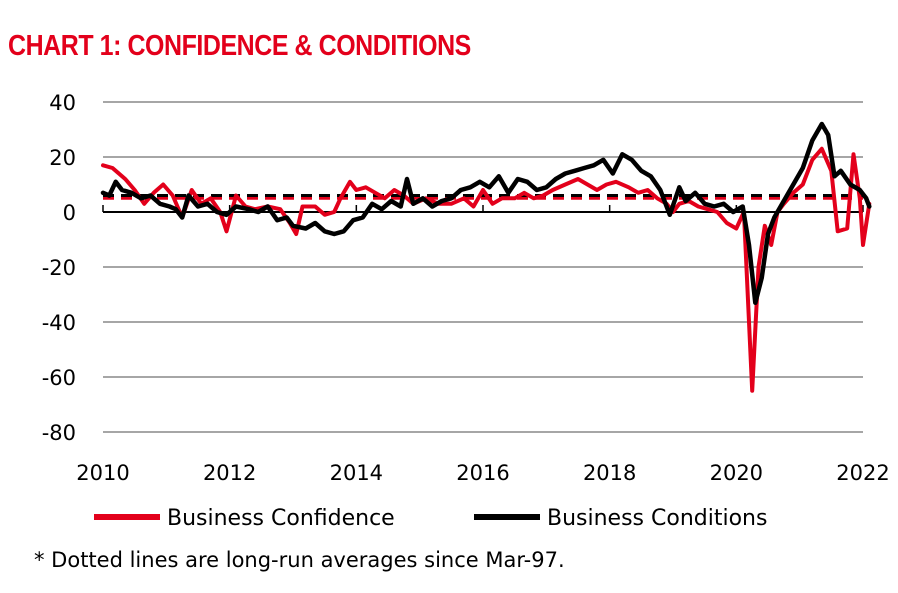  I want to click on y-tick-label: 20, so click(62, 158).